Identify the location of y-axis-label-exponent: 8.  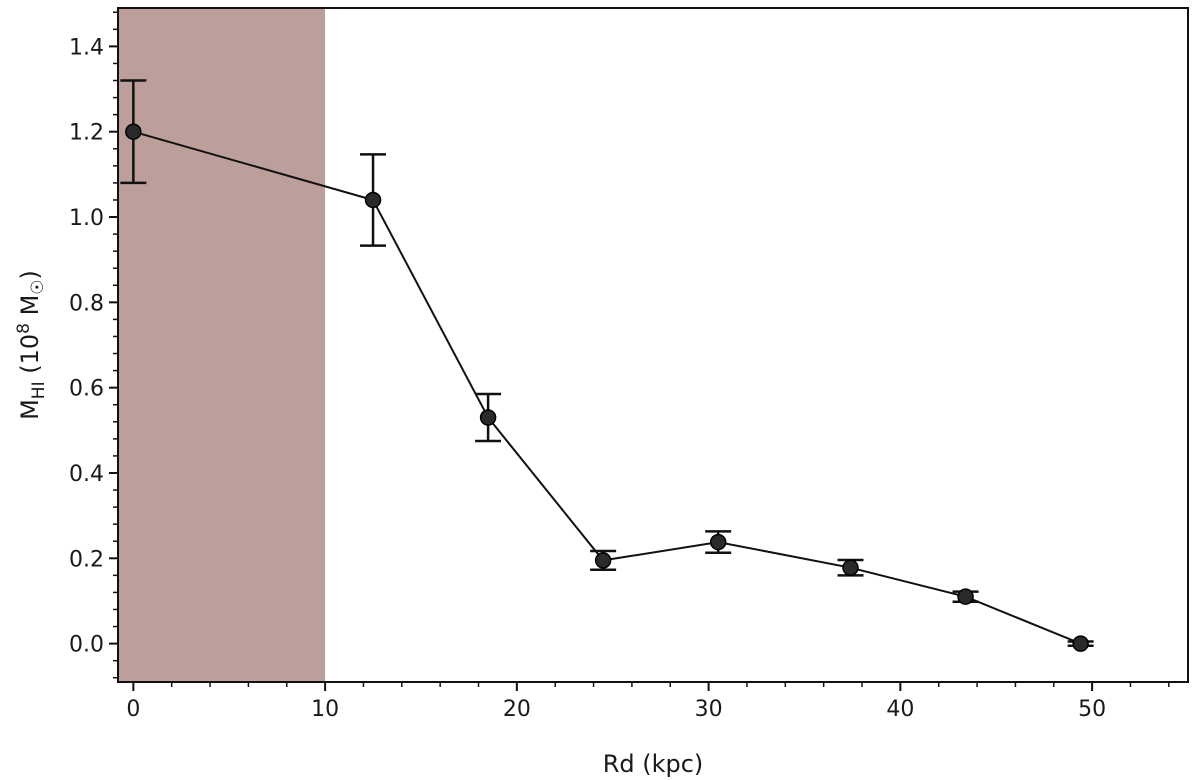
(24, 328).